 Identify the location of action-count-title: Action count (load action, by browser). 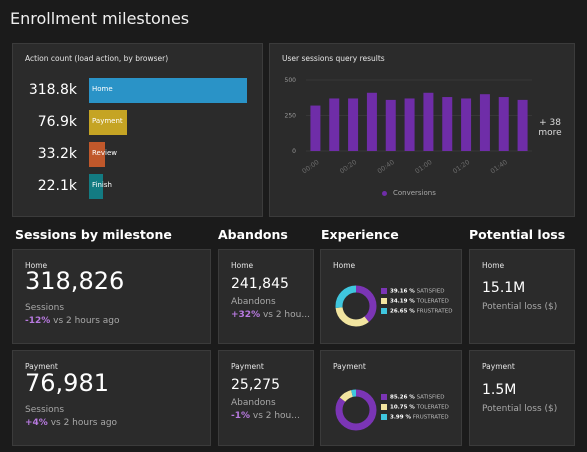
(97, 58).